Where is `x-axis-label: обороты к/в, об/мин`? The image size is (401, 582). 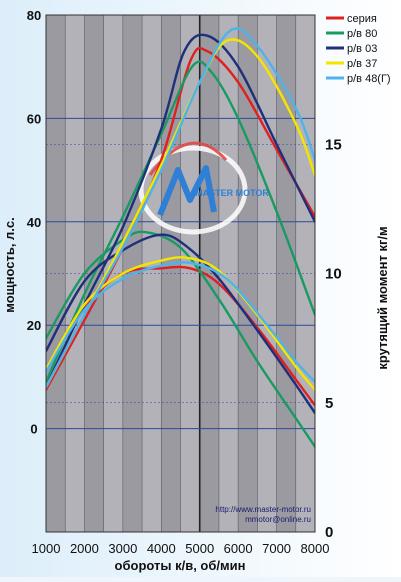
x-axis-label: обороты к/в, об/мин is located at coordinates (180, 565).